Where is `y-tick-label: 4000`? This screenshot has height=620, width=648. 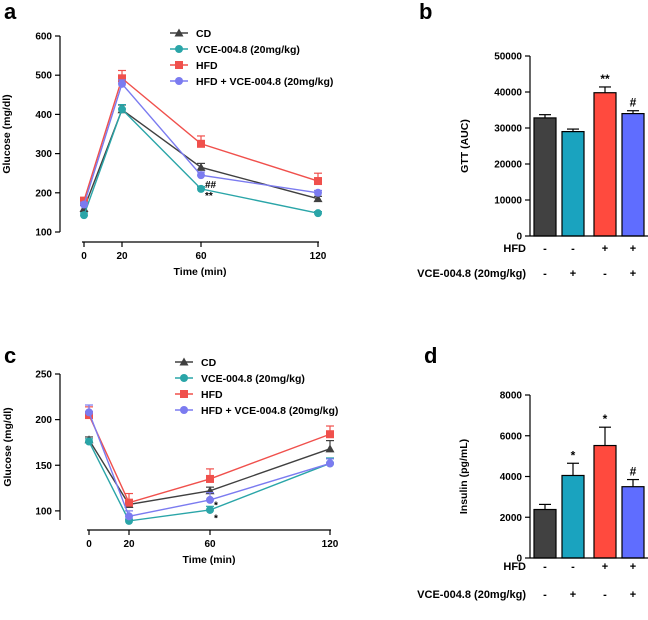
y-tick-label: 4000 is located at coordinates (511, 477).